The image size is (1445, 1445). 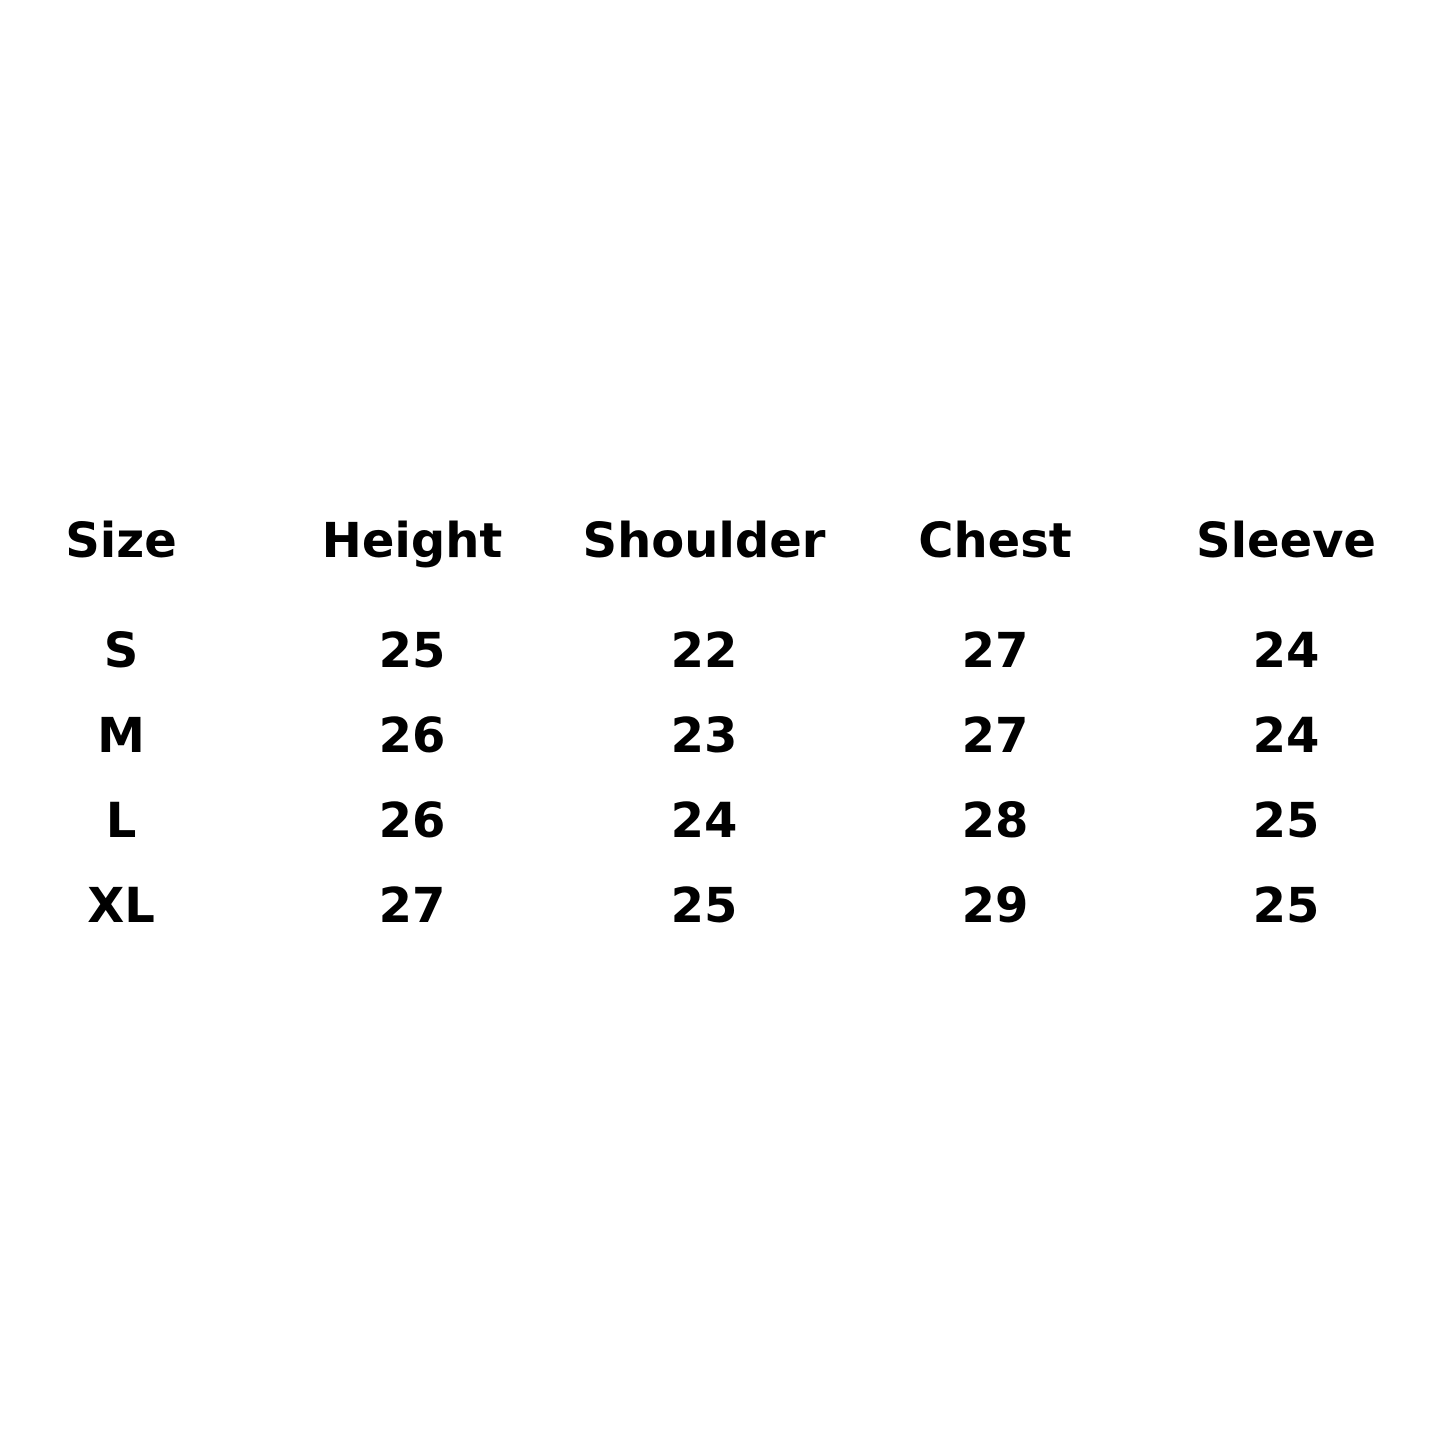 What do you see at coordinates (995, 541) in the screenshot?
I see `header-cell: Chest` at bounding box center [995, 541].